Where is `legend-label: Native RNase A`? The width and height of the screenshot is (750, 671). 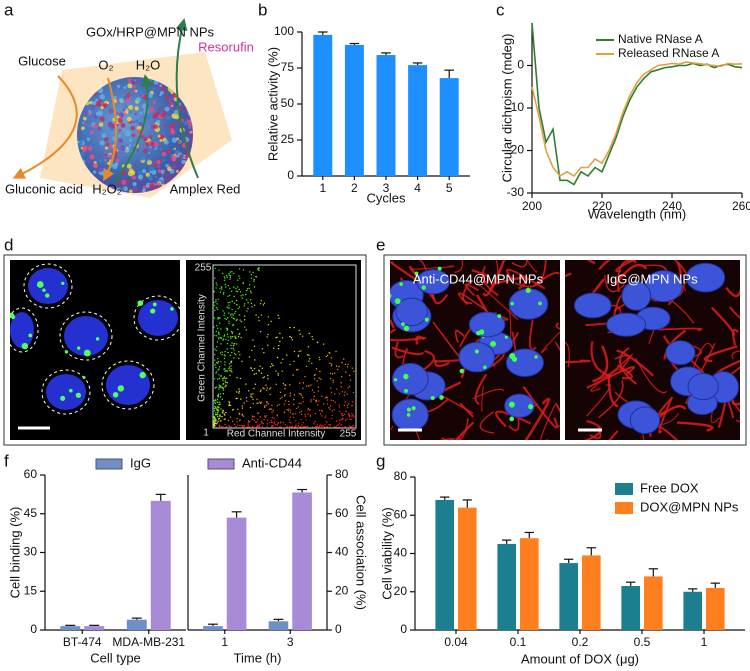
legend-label: Native RNase A is located at coordinates (660, 39).